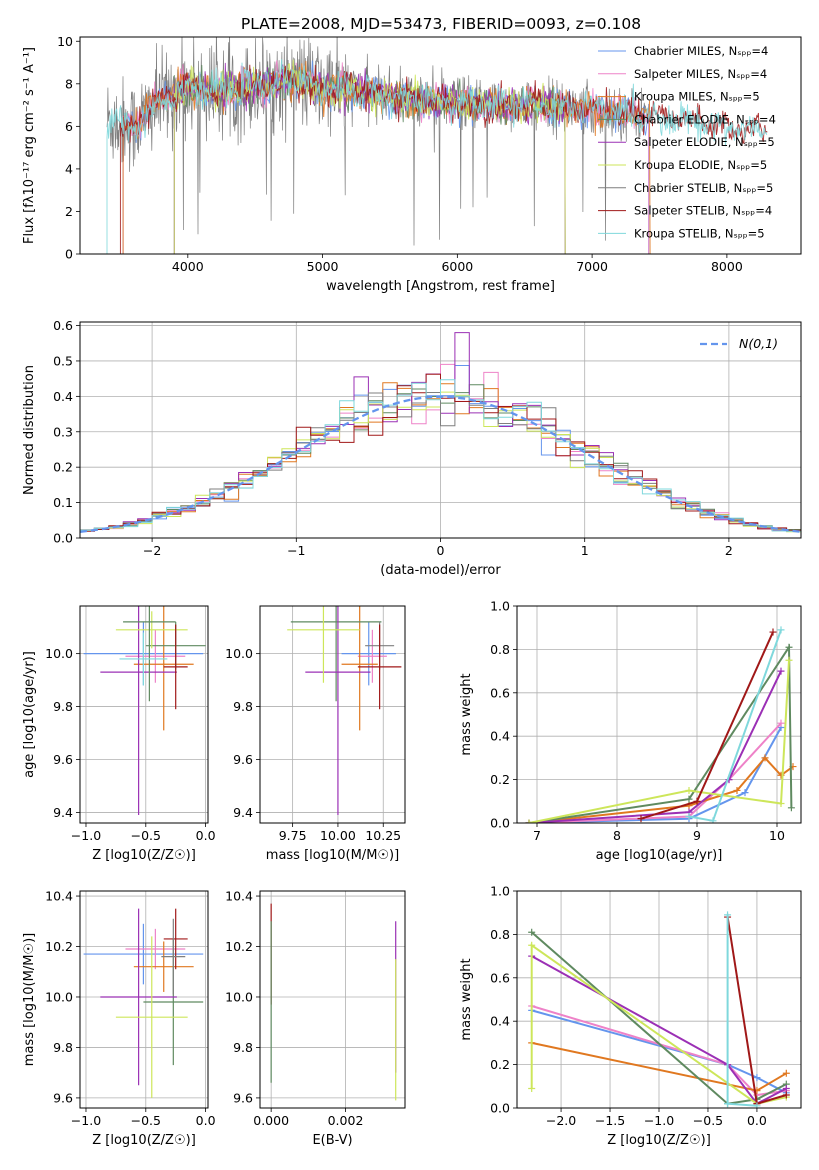 The image size is (819, 1170). I want to click on model-line-kroupa-stelib, so click(437, 156).